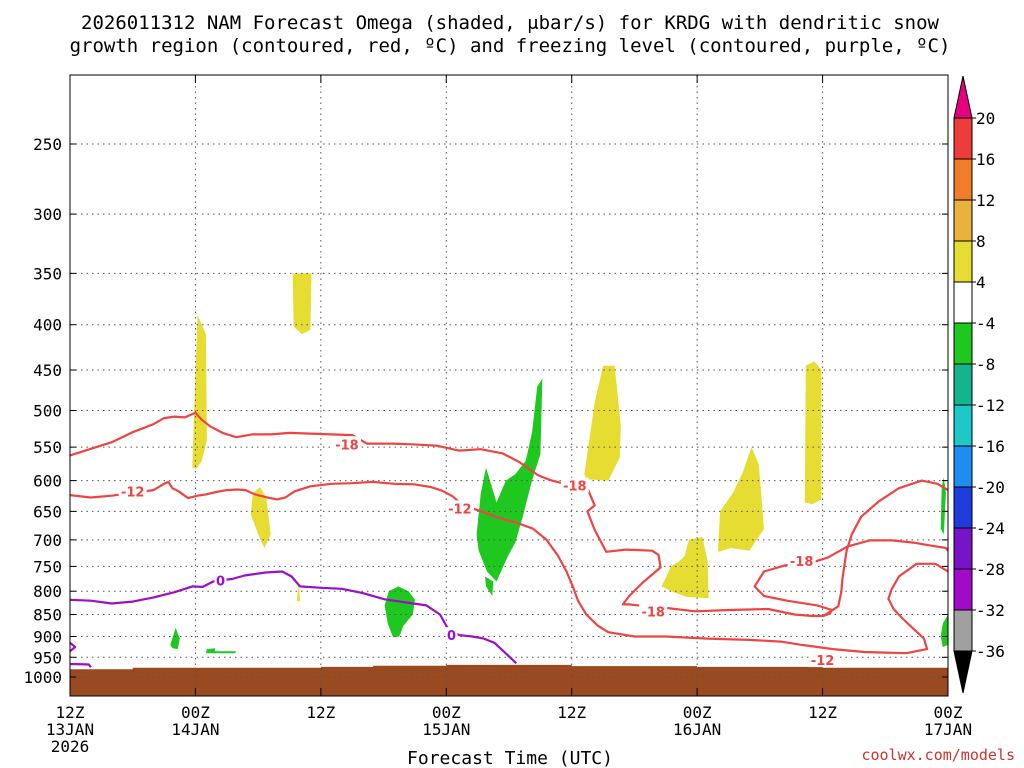  I want to click on colorbar-label: -24, so click(990, 528).